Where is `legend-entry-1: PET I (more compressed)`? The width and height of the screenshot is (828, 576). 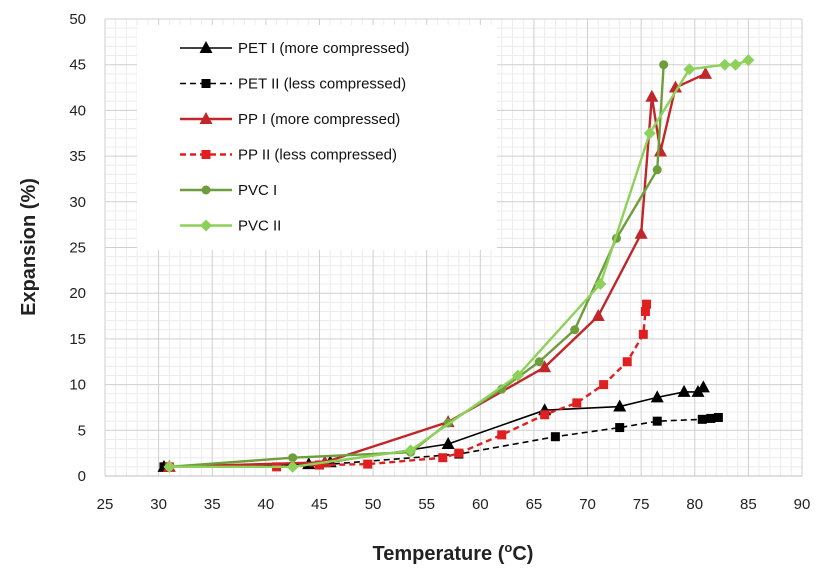
legend-entry-1: PET I (more compressed) is located at coordinates (294, 48).